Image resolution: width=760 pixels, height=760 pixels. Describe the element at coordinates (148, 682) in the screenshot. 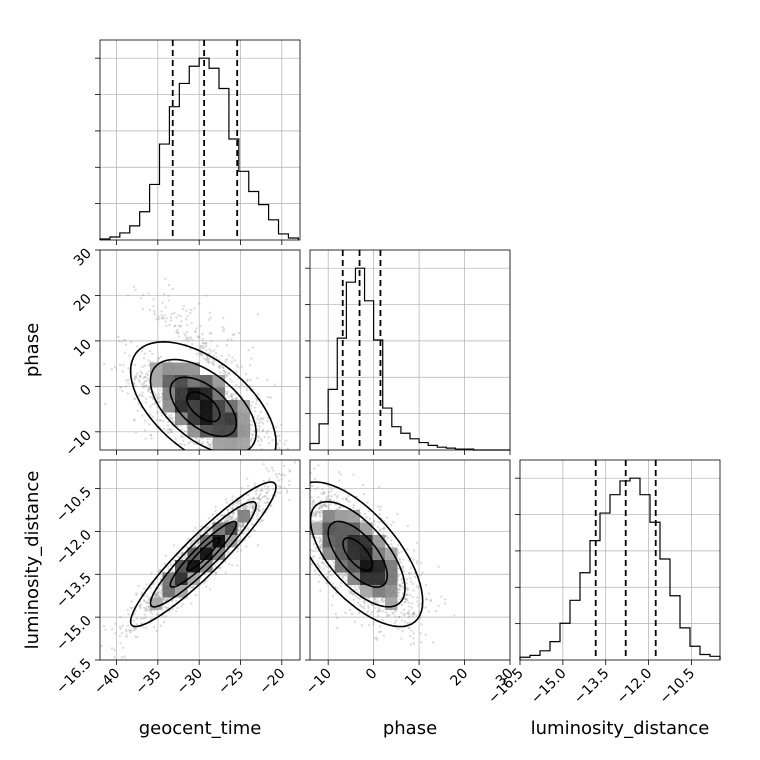

I see `pair-geocent-time-vs-luminosity-distance-xtick-label-1: −35` at that location.